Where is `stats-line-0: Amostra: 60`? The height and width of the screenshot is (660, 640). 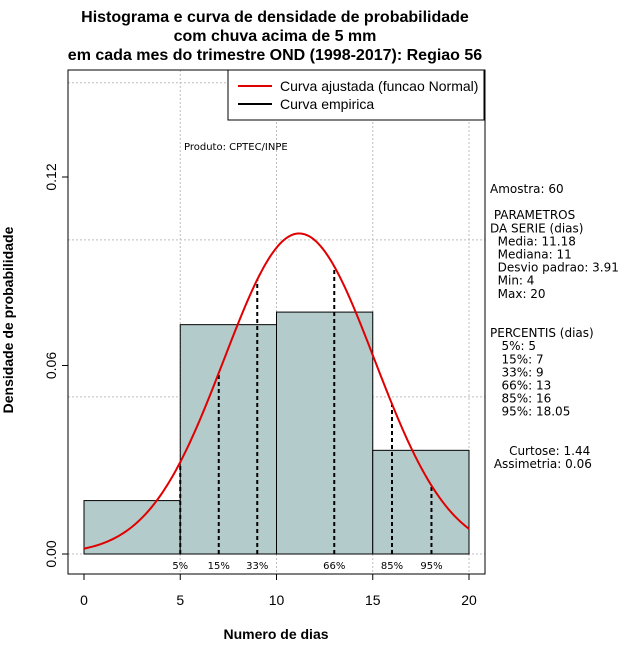 stats-line-0: Amostra: 60 is located at coordinates (527, 189).